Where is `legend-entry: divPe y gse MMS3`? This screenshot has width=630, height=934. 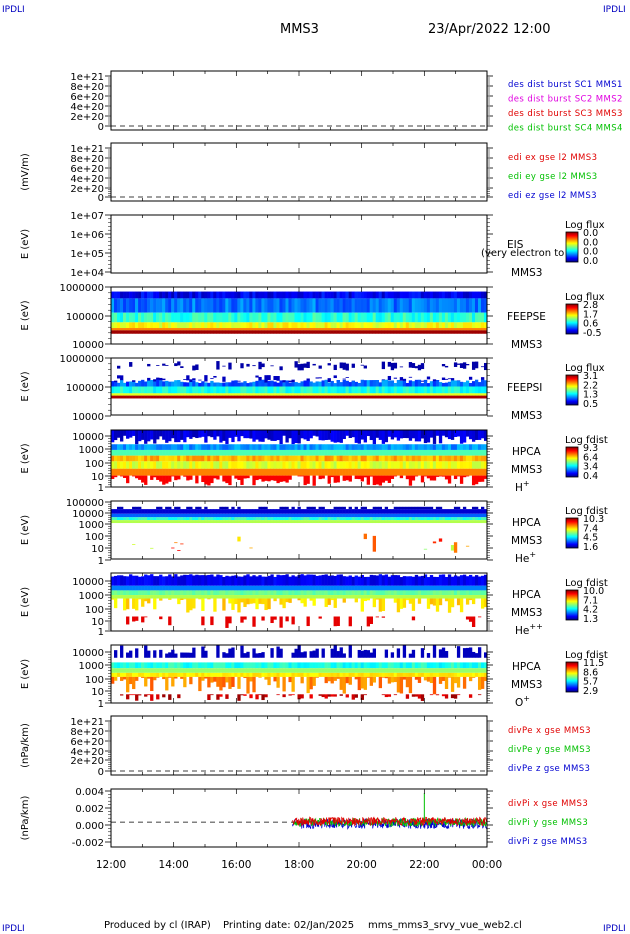 legend-entry: divPe y gse MMS3 is located at coordinates (549, 750).